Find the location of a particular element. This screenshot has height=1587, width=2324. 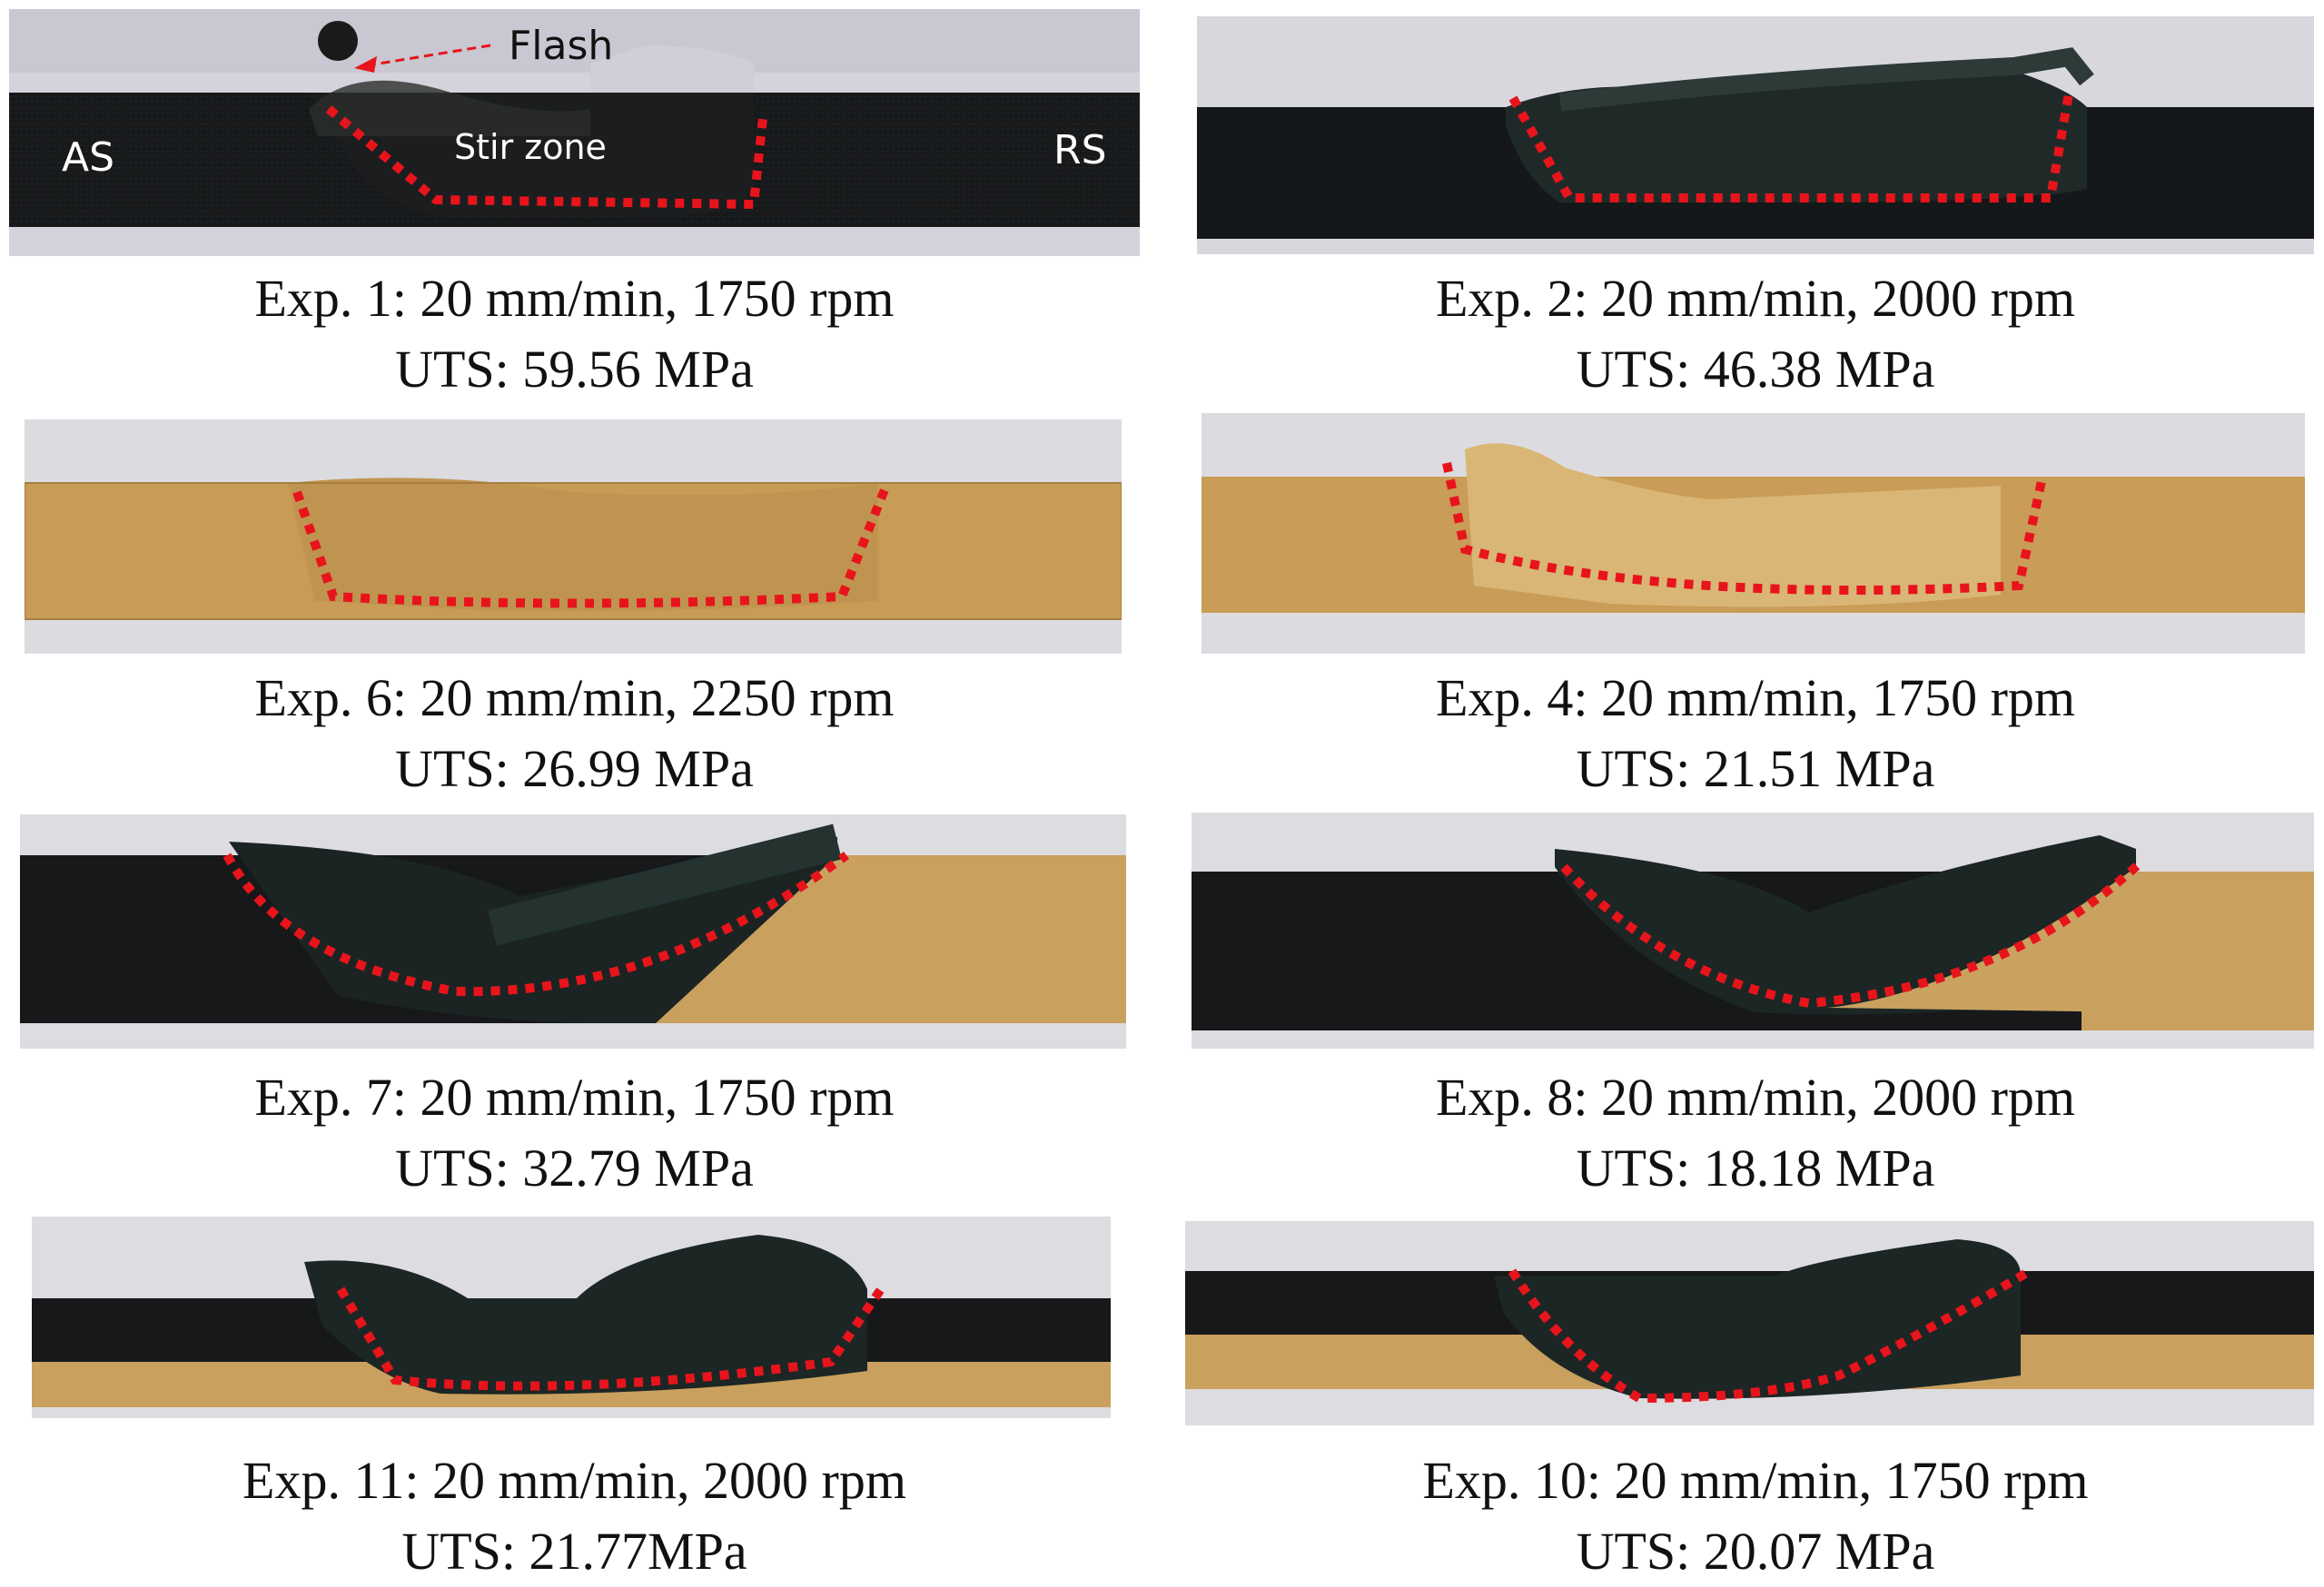

uts-value: UTS: 20.07 MPa is located at coordinates (1755, 1552).